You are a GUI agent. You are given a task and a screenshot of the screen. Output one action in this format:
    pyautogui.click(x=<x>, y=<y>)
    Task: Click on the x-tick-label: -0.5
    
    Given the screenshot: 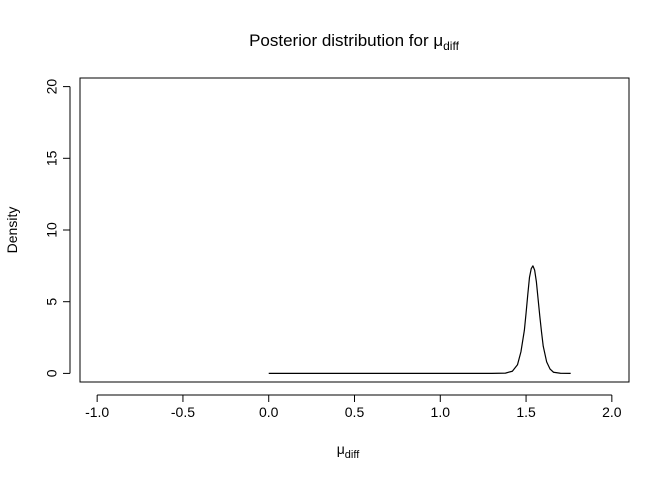 What is the action you would take?
    pyautogui.click(x=183, y=412)
    